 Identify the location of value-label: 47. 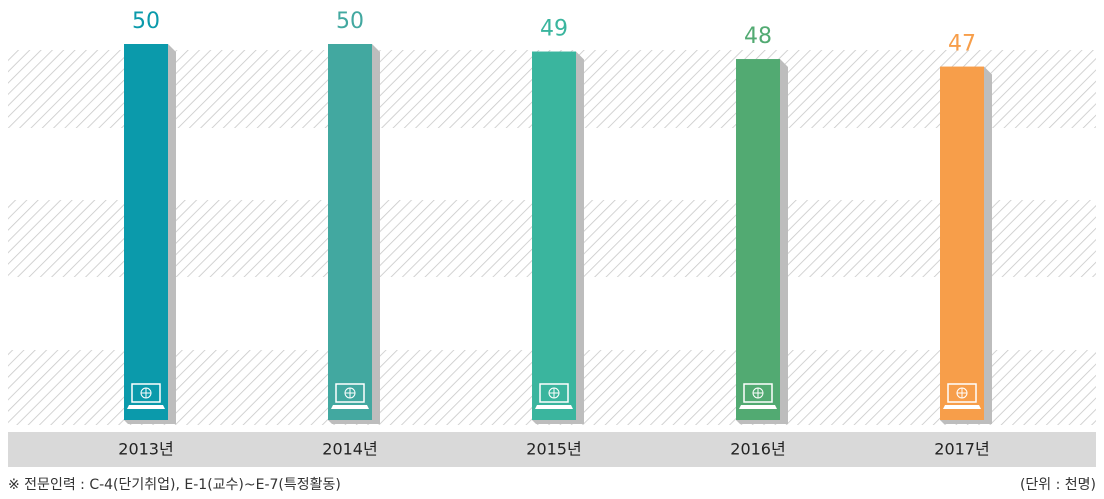
(962, 44).